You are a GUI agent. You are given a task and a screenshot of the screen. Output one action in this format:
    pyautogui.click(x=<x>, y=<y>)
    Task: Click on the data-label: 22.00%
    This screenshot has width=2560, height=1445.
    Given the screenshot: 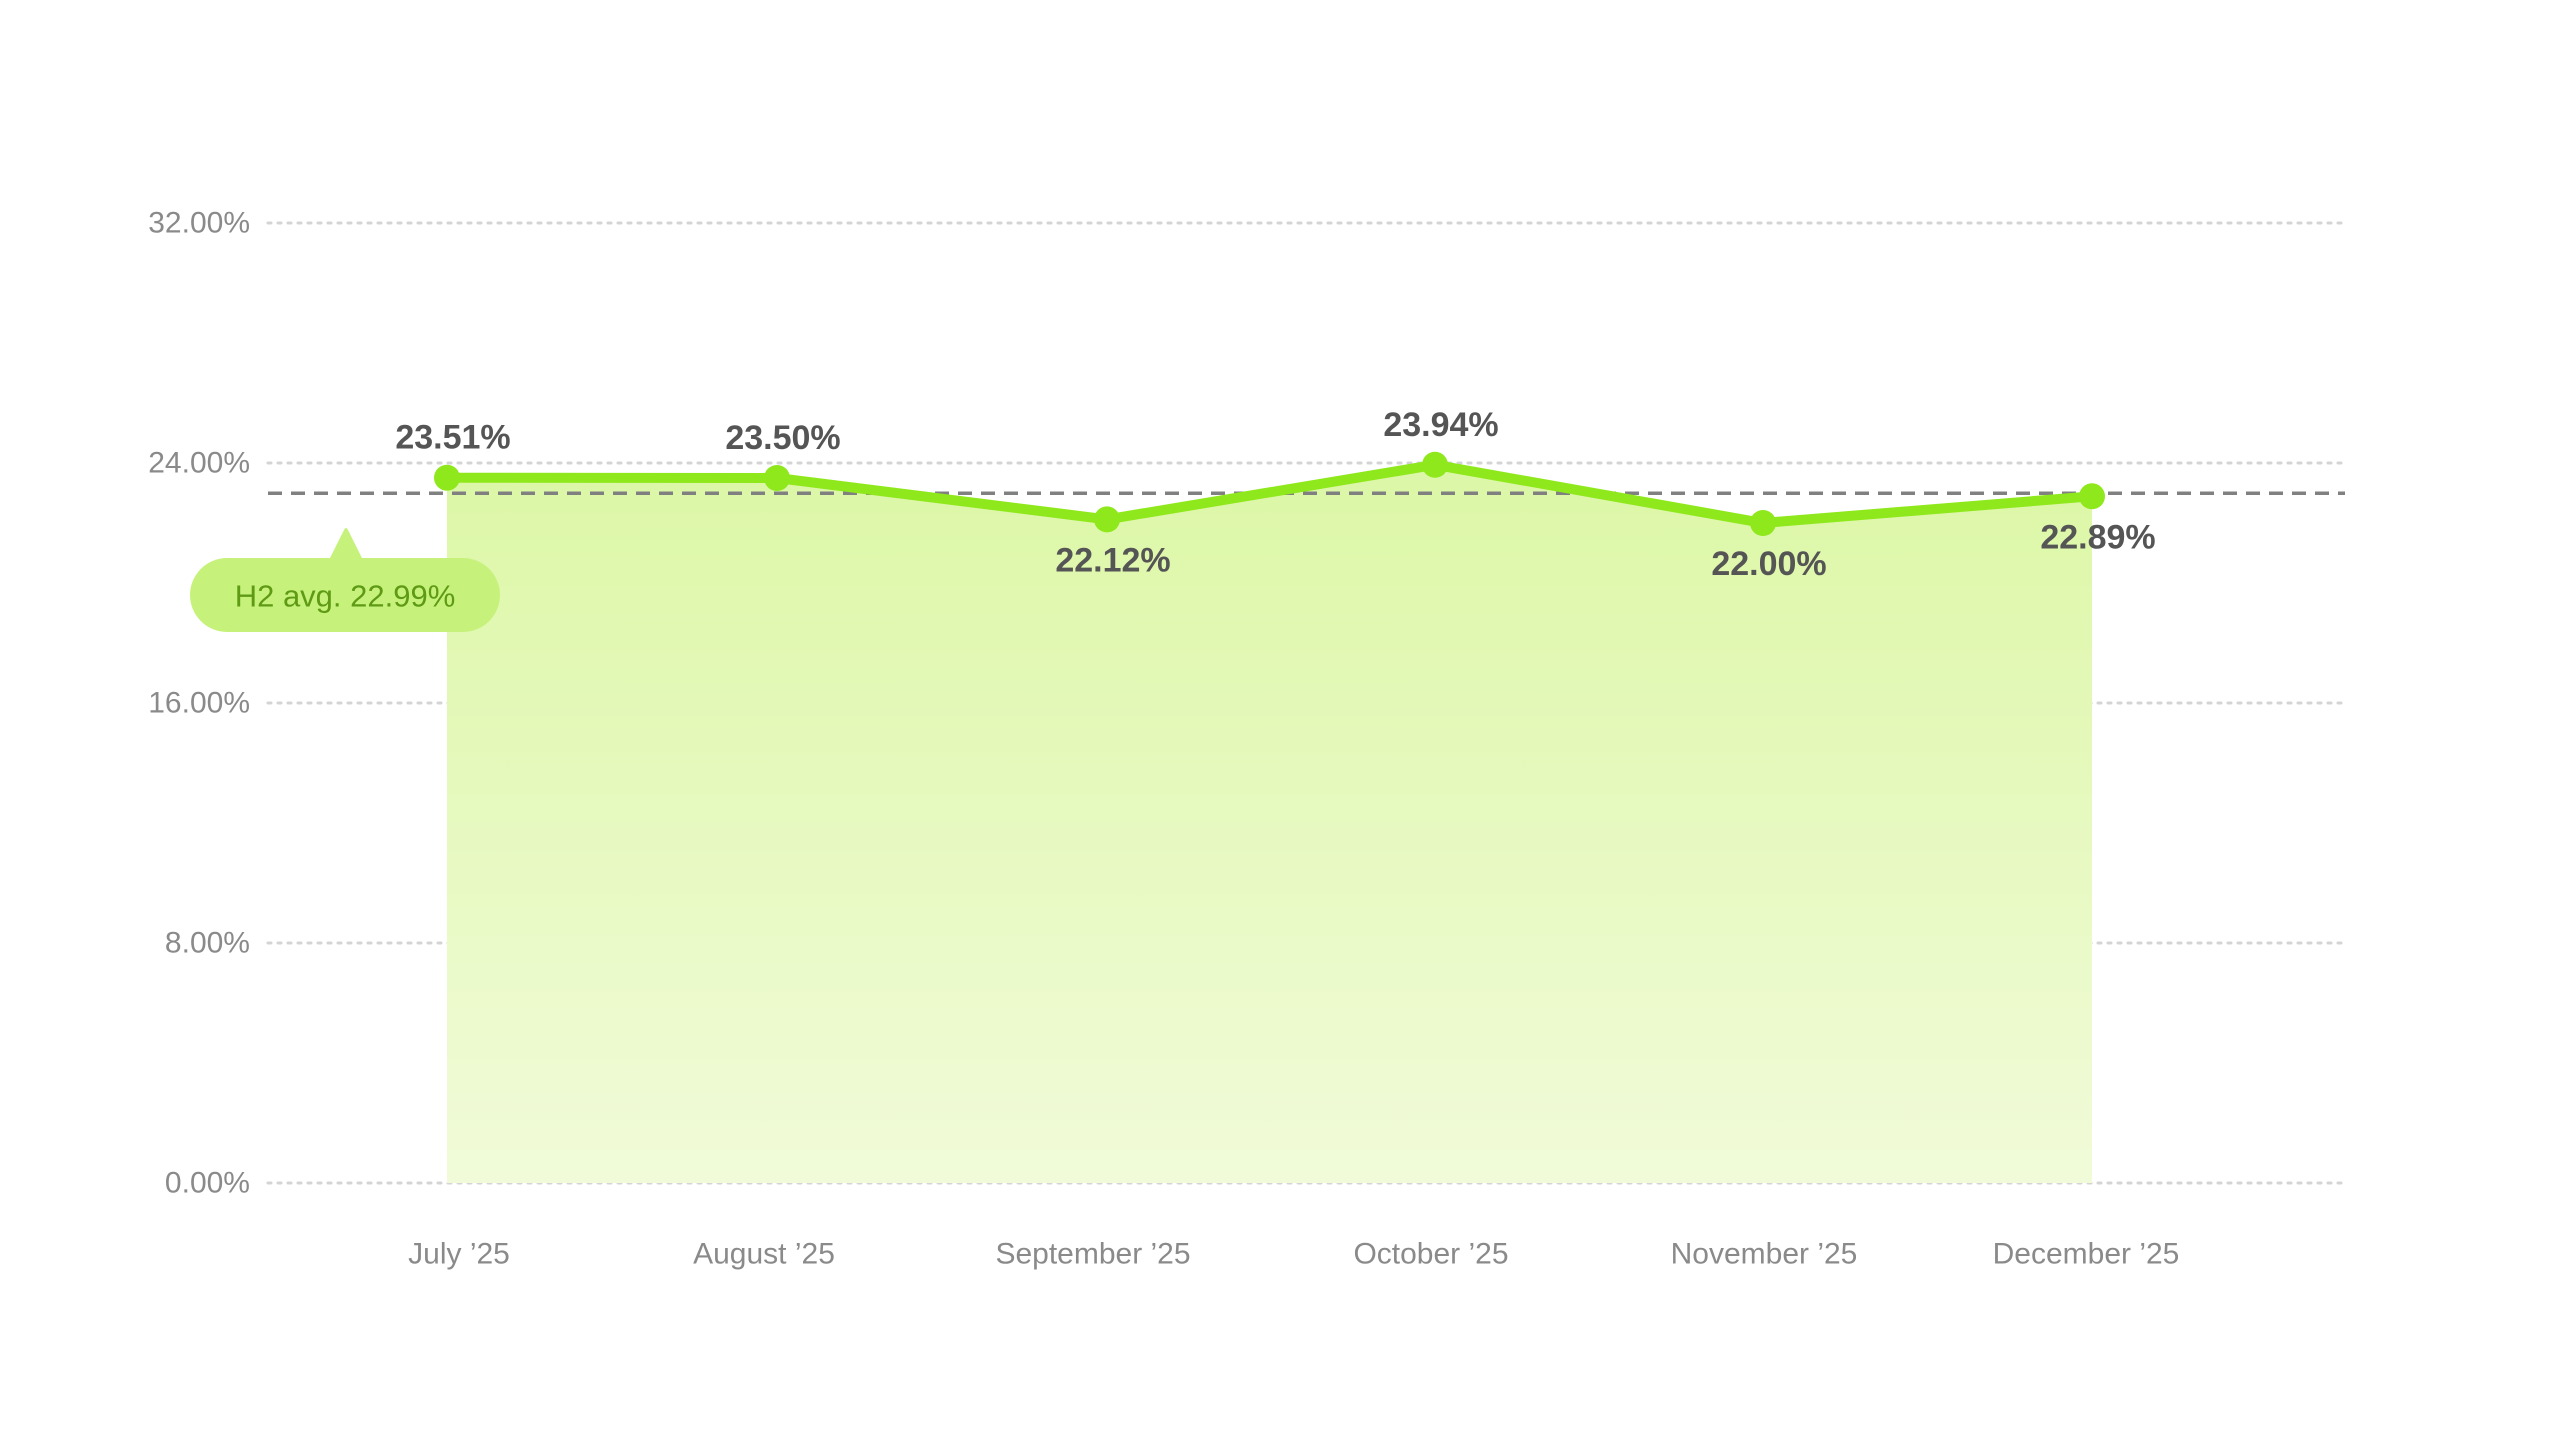 What is the action you would take?
    pyautogui.click(x=1768, y=564)
    